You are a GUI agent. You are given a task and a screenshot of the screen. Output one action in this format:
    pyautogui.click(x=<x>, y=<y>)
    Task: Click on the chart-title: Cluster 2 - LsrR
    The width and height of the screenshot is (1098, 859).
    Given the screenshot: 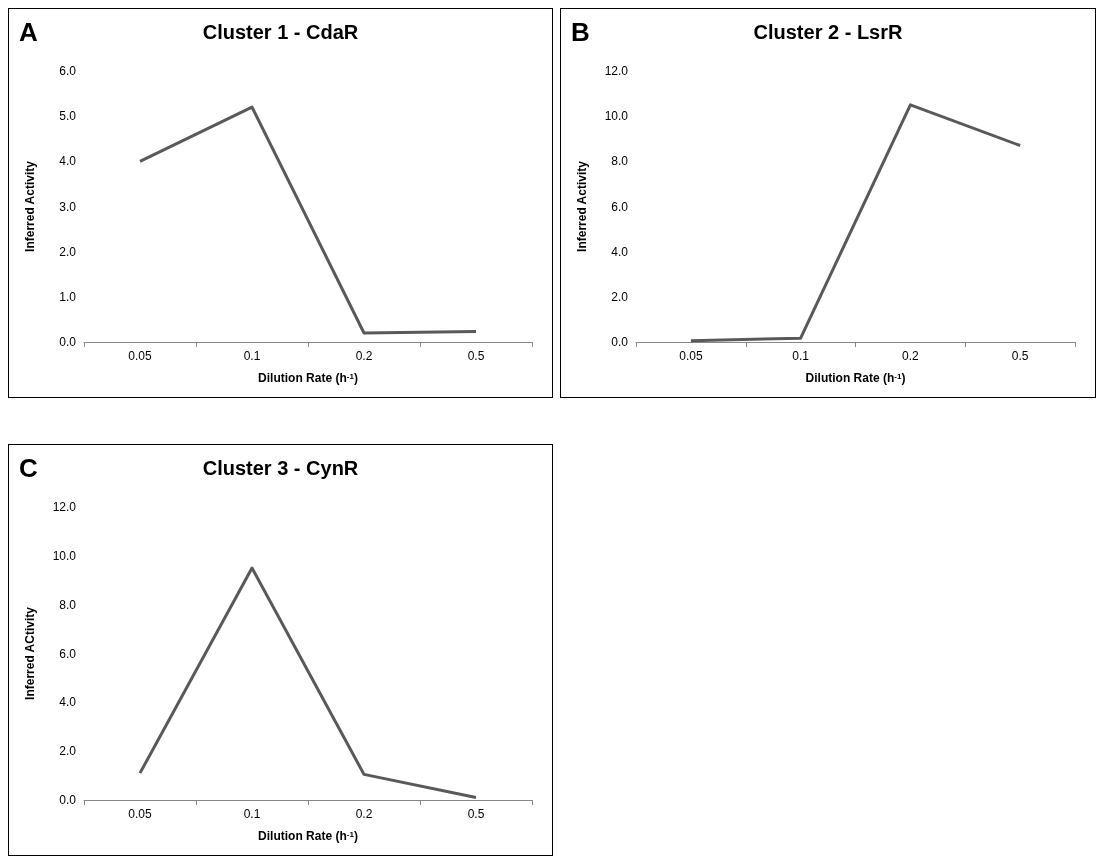 What is the action you would take?
    pyautogui.click(x=828, y=32)
    